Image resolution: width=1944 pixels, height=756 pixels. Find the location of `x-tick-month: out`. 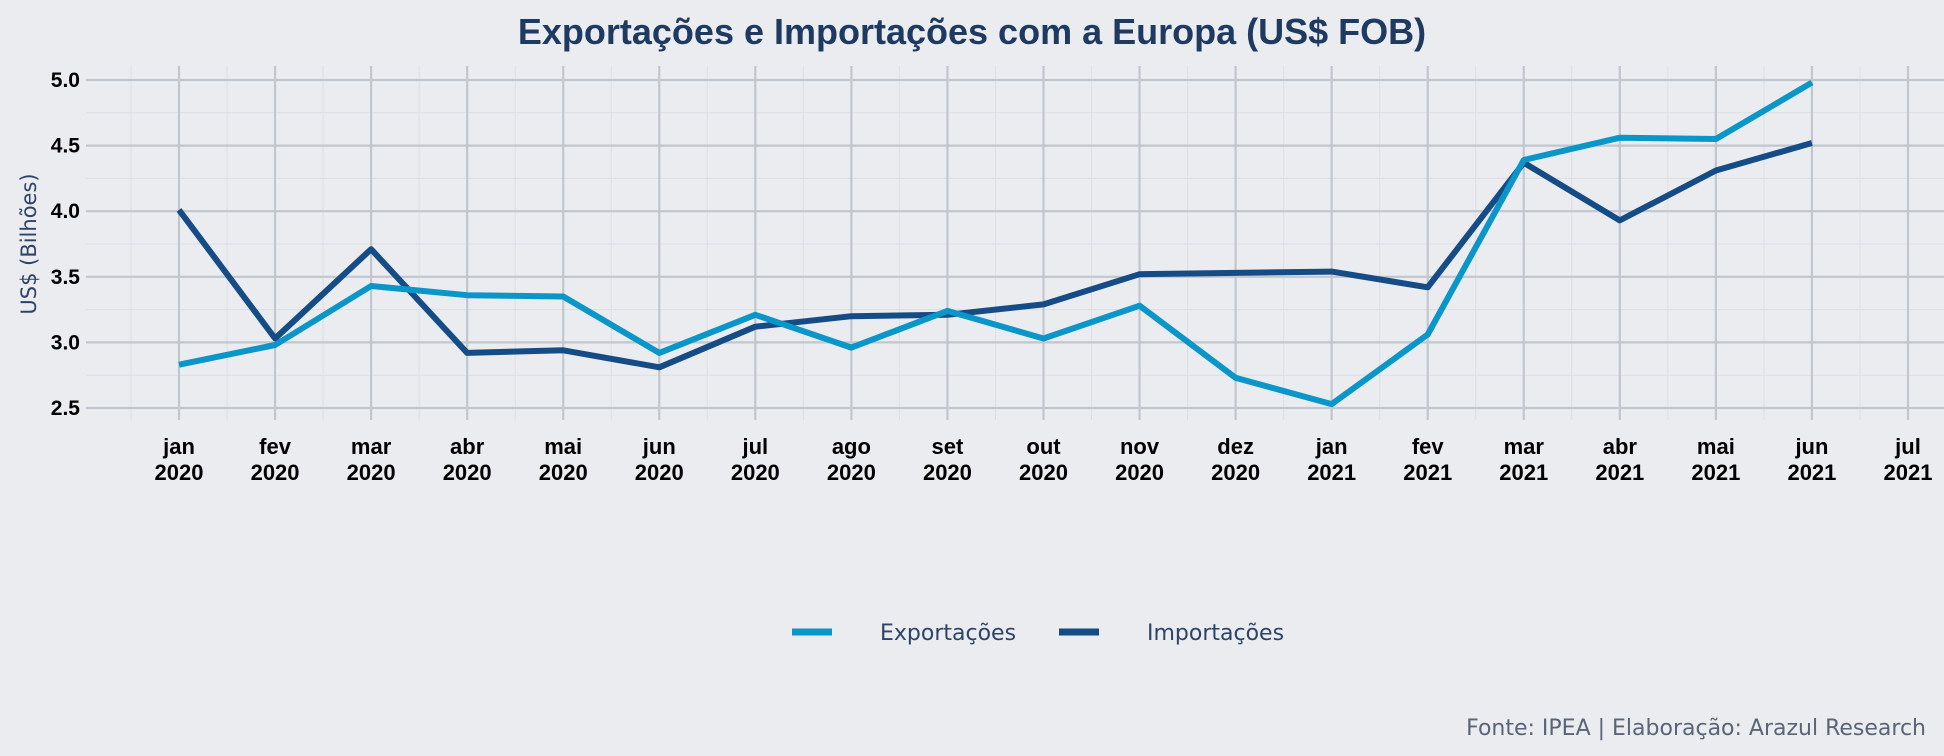

x-tick-month: out is located at coordinates (1043, 446).